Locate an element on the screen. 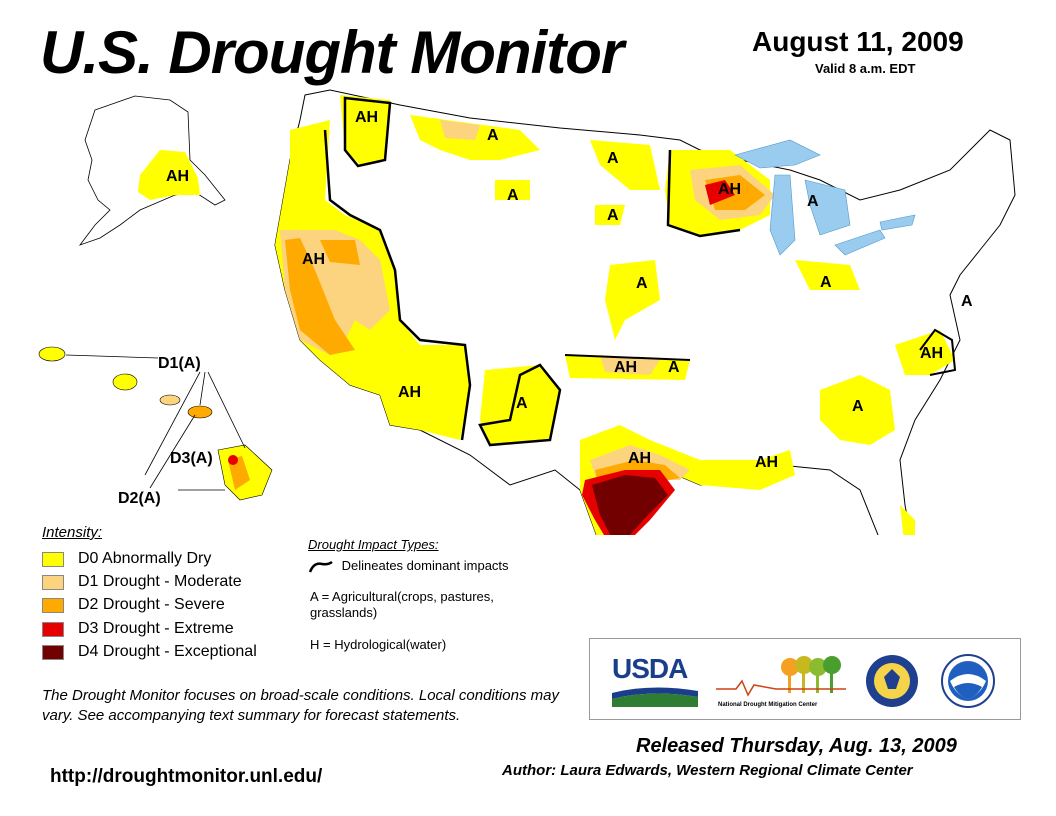  d2-ca2 is located at coordinates (340, 252).